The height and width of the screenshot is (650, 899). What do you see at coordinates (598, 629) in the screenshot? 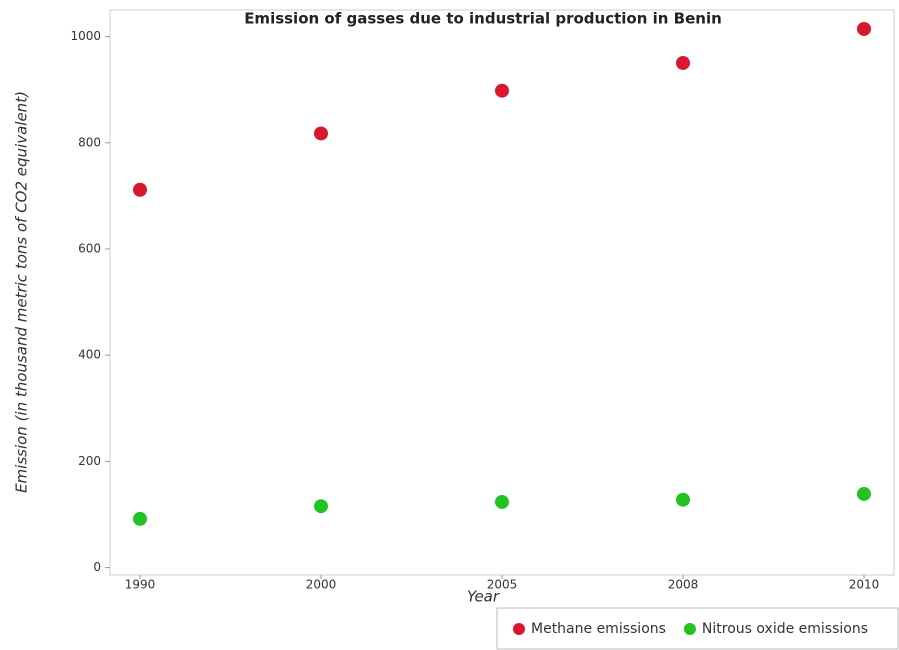
I see `legend-label: Methane emissions` at bounding box center [598, 629].